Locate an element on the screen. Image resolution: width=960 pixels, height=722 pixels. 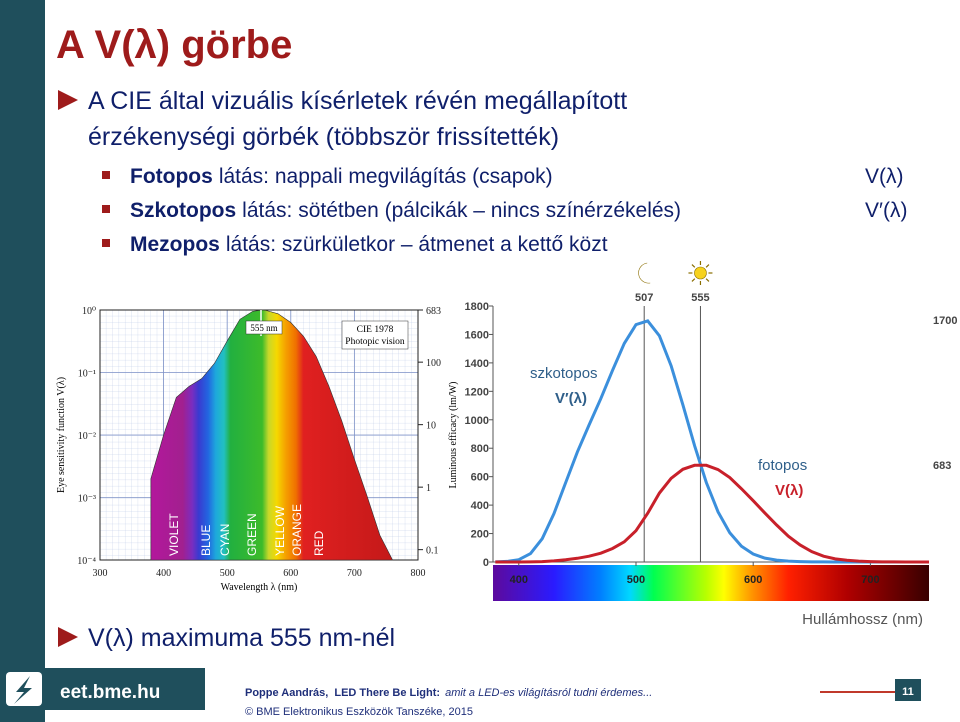
side-bar is located at coordinates (22, 361).